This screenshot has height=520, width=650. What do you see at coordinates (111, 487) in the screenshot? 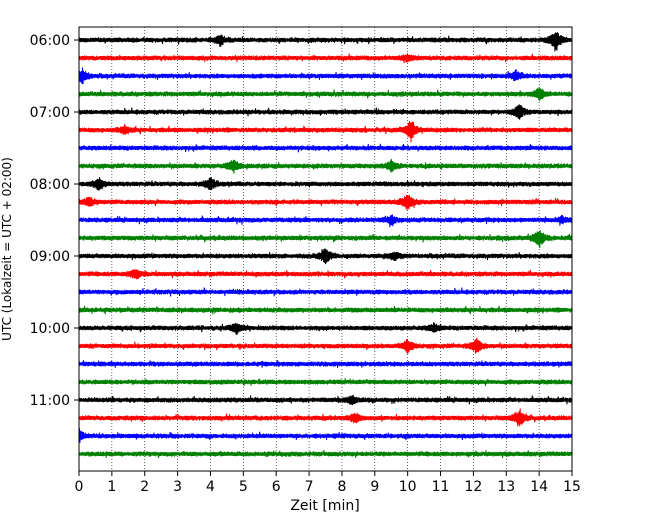
I see `x-tick-label: 1` at bounding box center [111, 487].